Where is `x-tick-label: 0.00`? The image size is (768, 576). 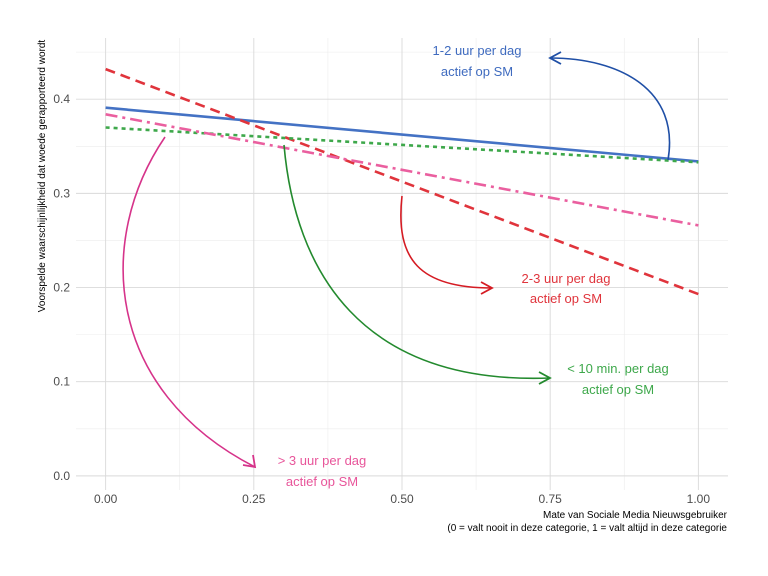
x-tick-label: 0.00 is located at coordinates (106, 499).